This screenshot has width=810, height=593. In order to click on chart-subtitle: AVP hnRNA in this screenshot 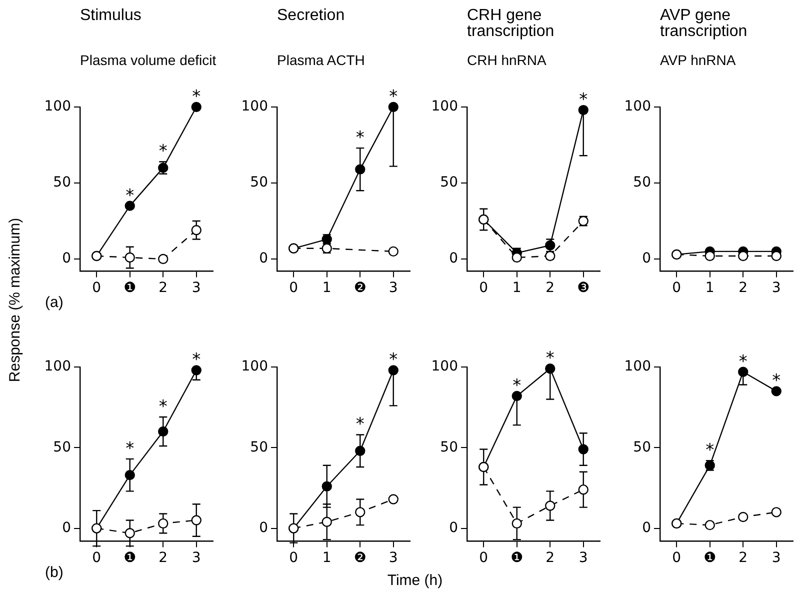, I will do `click(698, 60)`.